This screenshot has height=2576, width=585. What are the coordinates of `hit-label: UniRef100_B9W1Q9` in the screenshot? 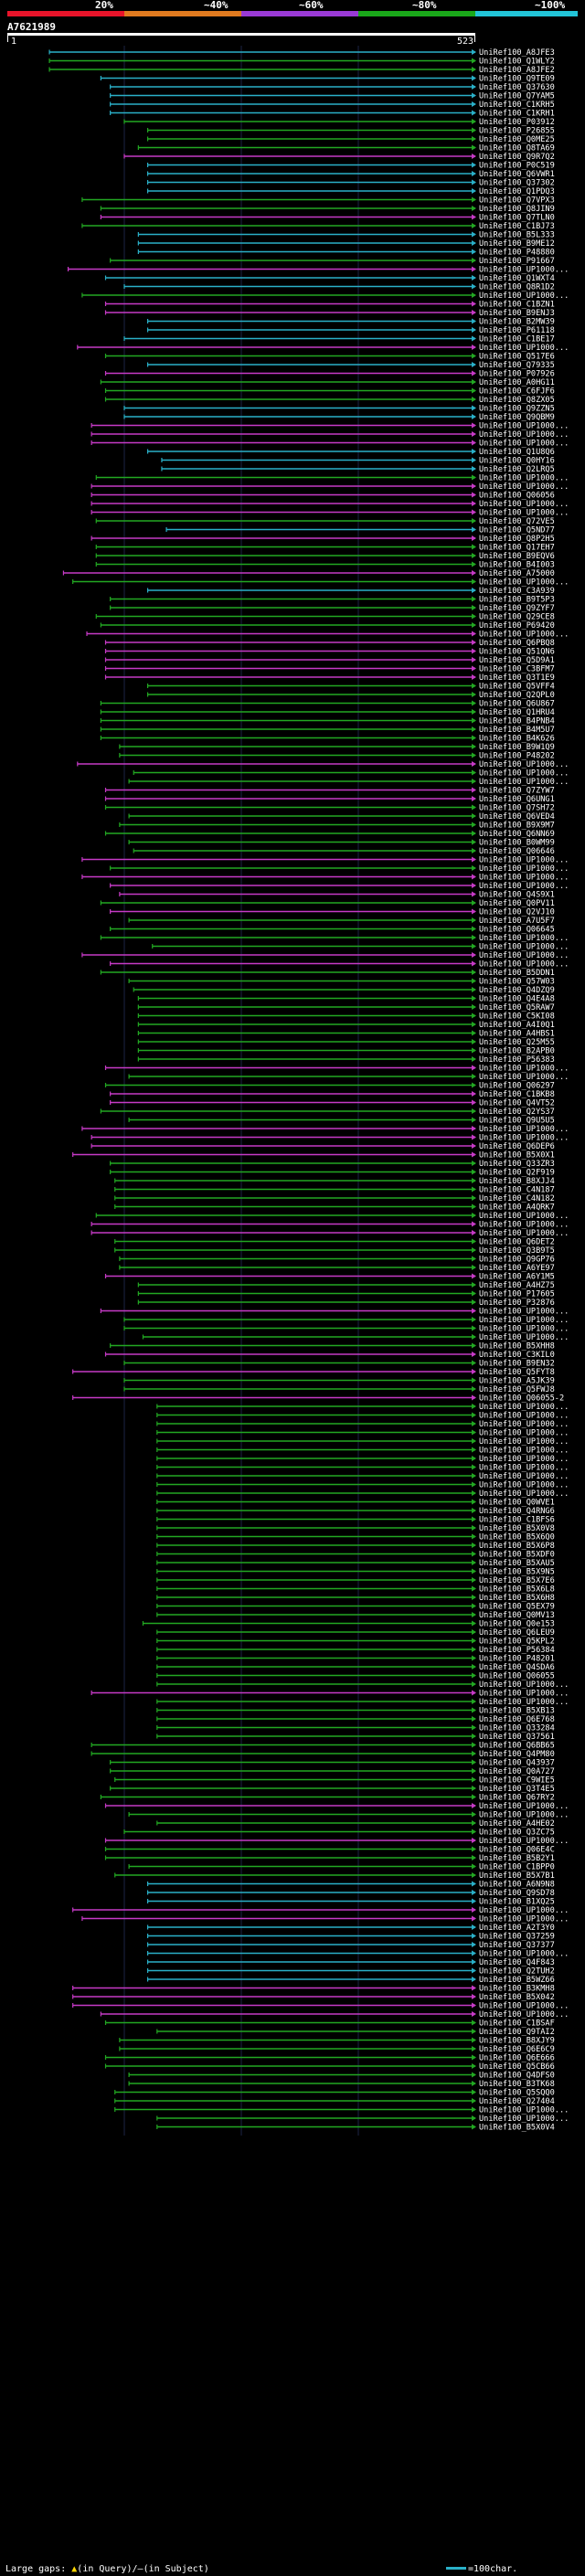 It's located at (517, 747).